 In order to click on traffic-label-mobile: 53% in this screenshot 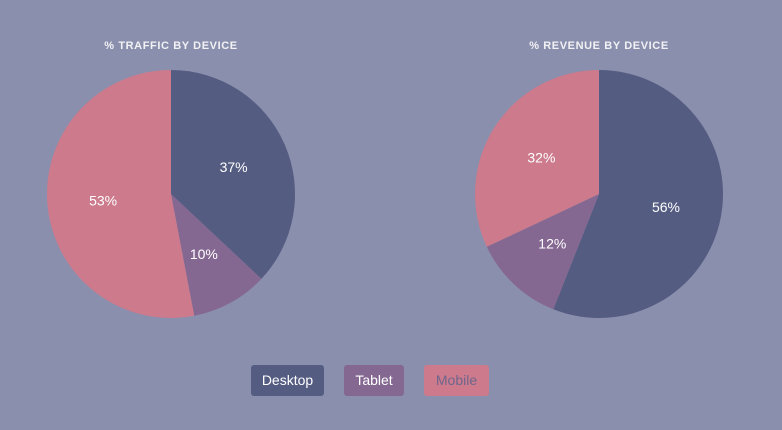, I will do `click(103, 200)`.